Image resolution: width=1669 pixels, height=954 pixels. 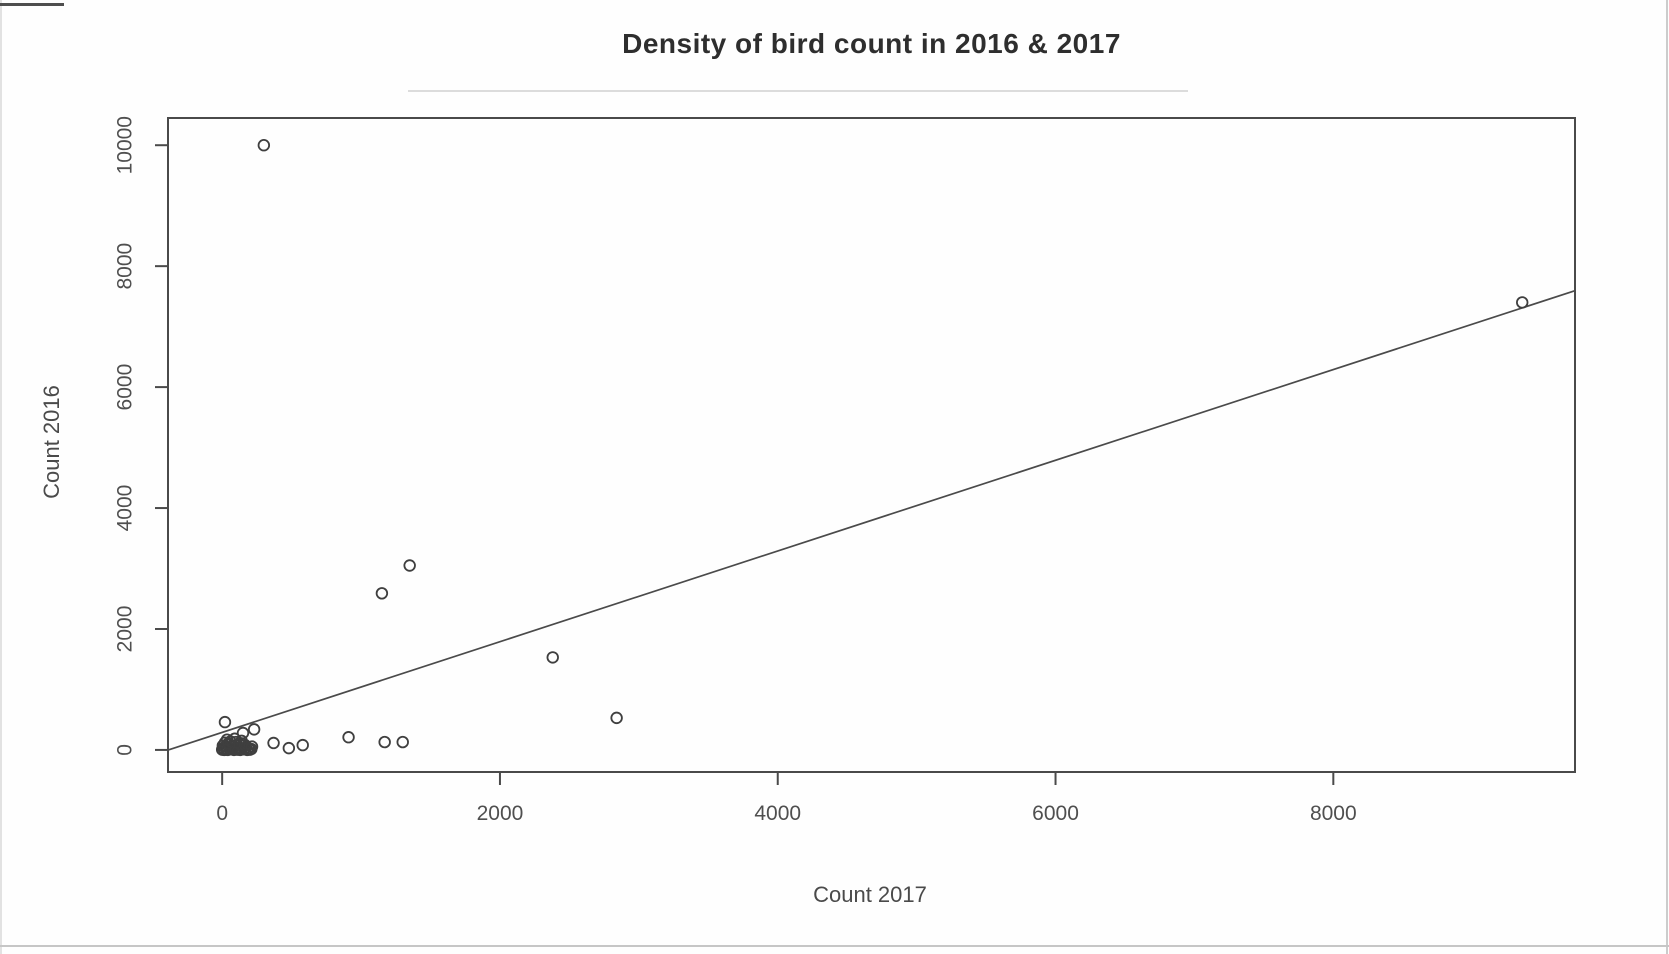 I want to click on y-tick-label: 6000, so click(x=125, y=387).